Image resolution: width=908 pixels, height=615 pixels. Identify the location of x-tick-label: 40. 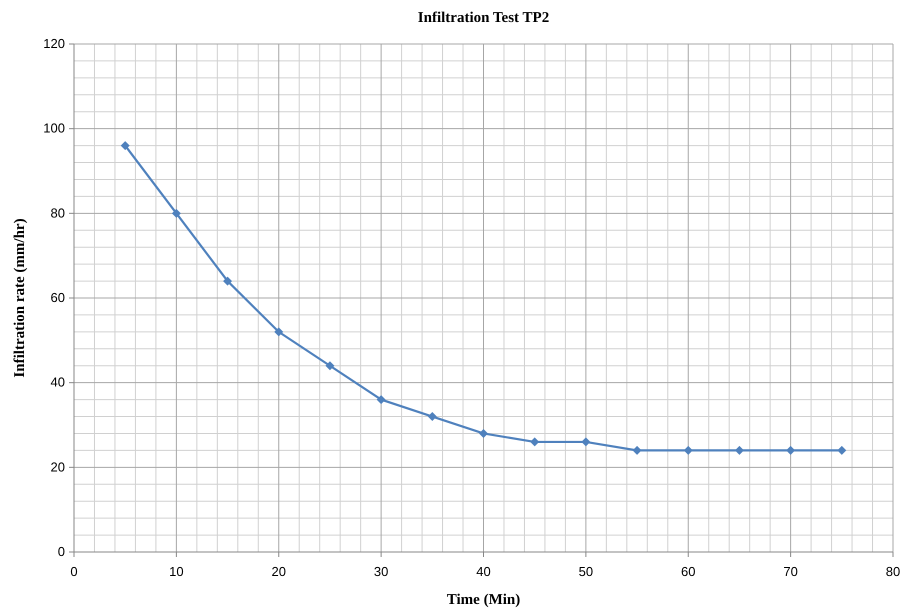
(483, 571).